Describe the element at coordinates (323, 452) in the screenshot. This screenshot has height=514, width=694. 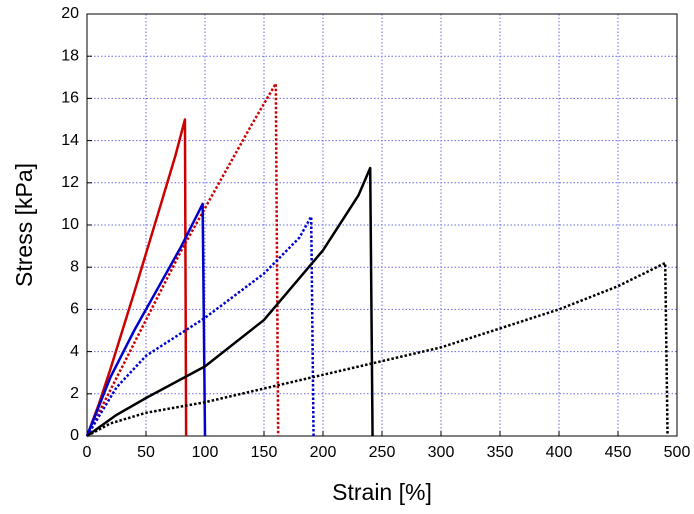
I see `x-tick-label: 200` at that location.